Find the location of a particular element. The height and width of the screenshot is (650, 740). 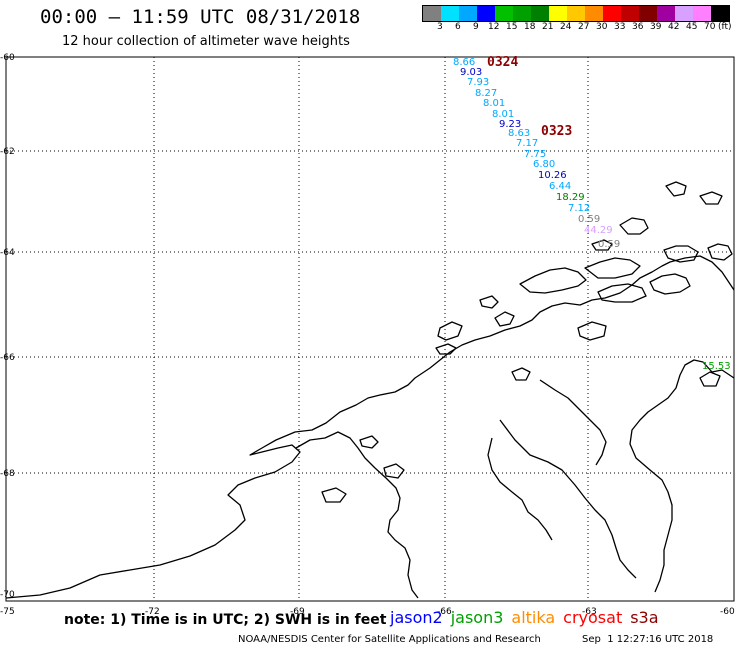

obs-value: 10.26 is located at coordinates (552, 175).